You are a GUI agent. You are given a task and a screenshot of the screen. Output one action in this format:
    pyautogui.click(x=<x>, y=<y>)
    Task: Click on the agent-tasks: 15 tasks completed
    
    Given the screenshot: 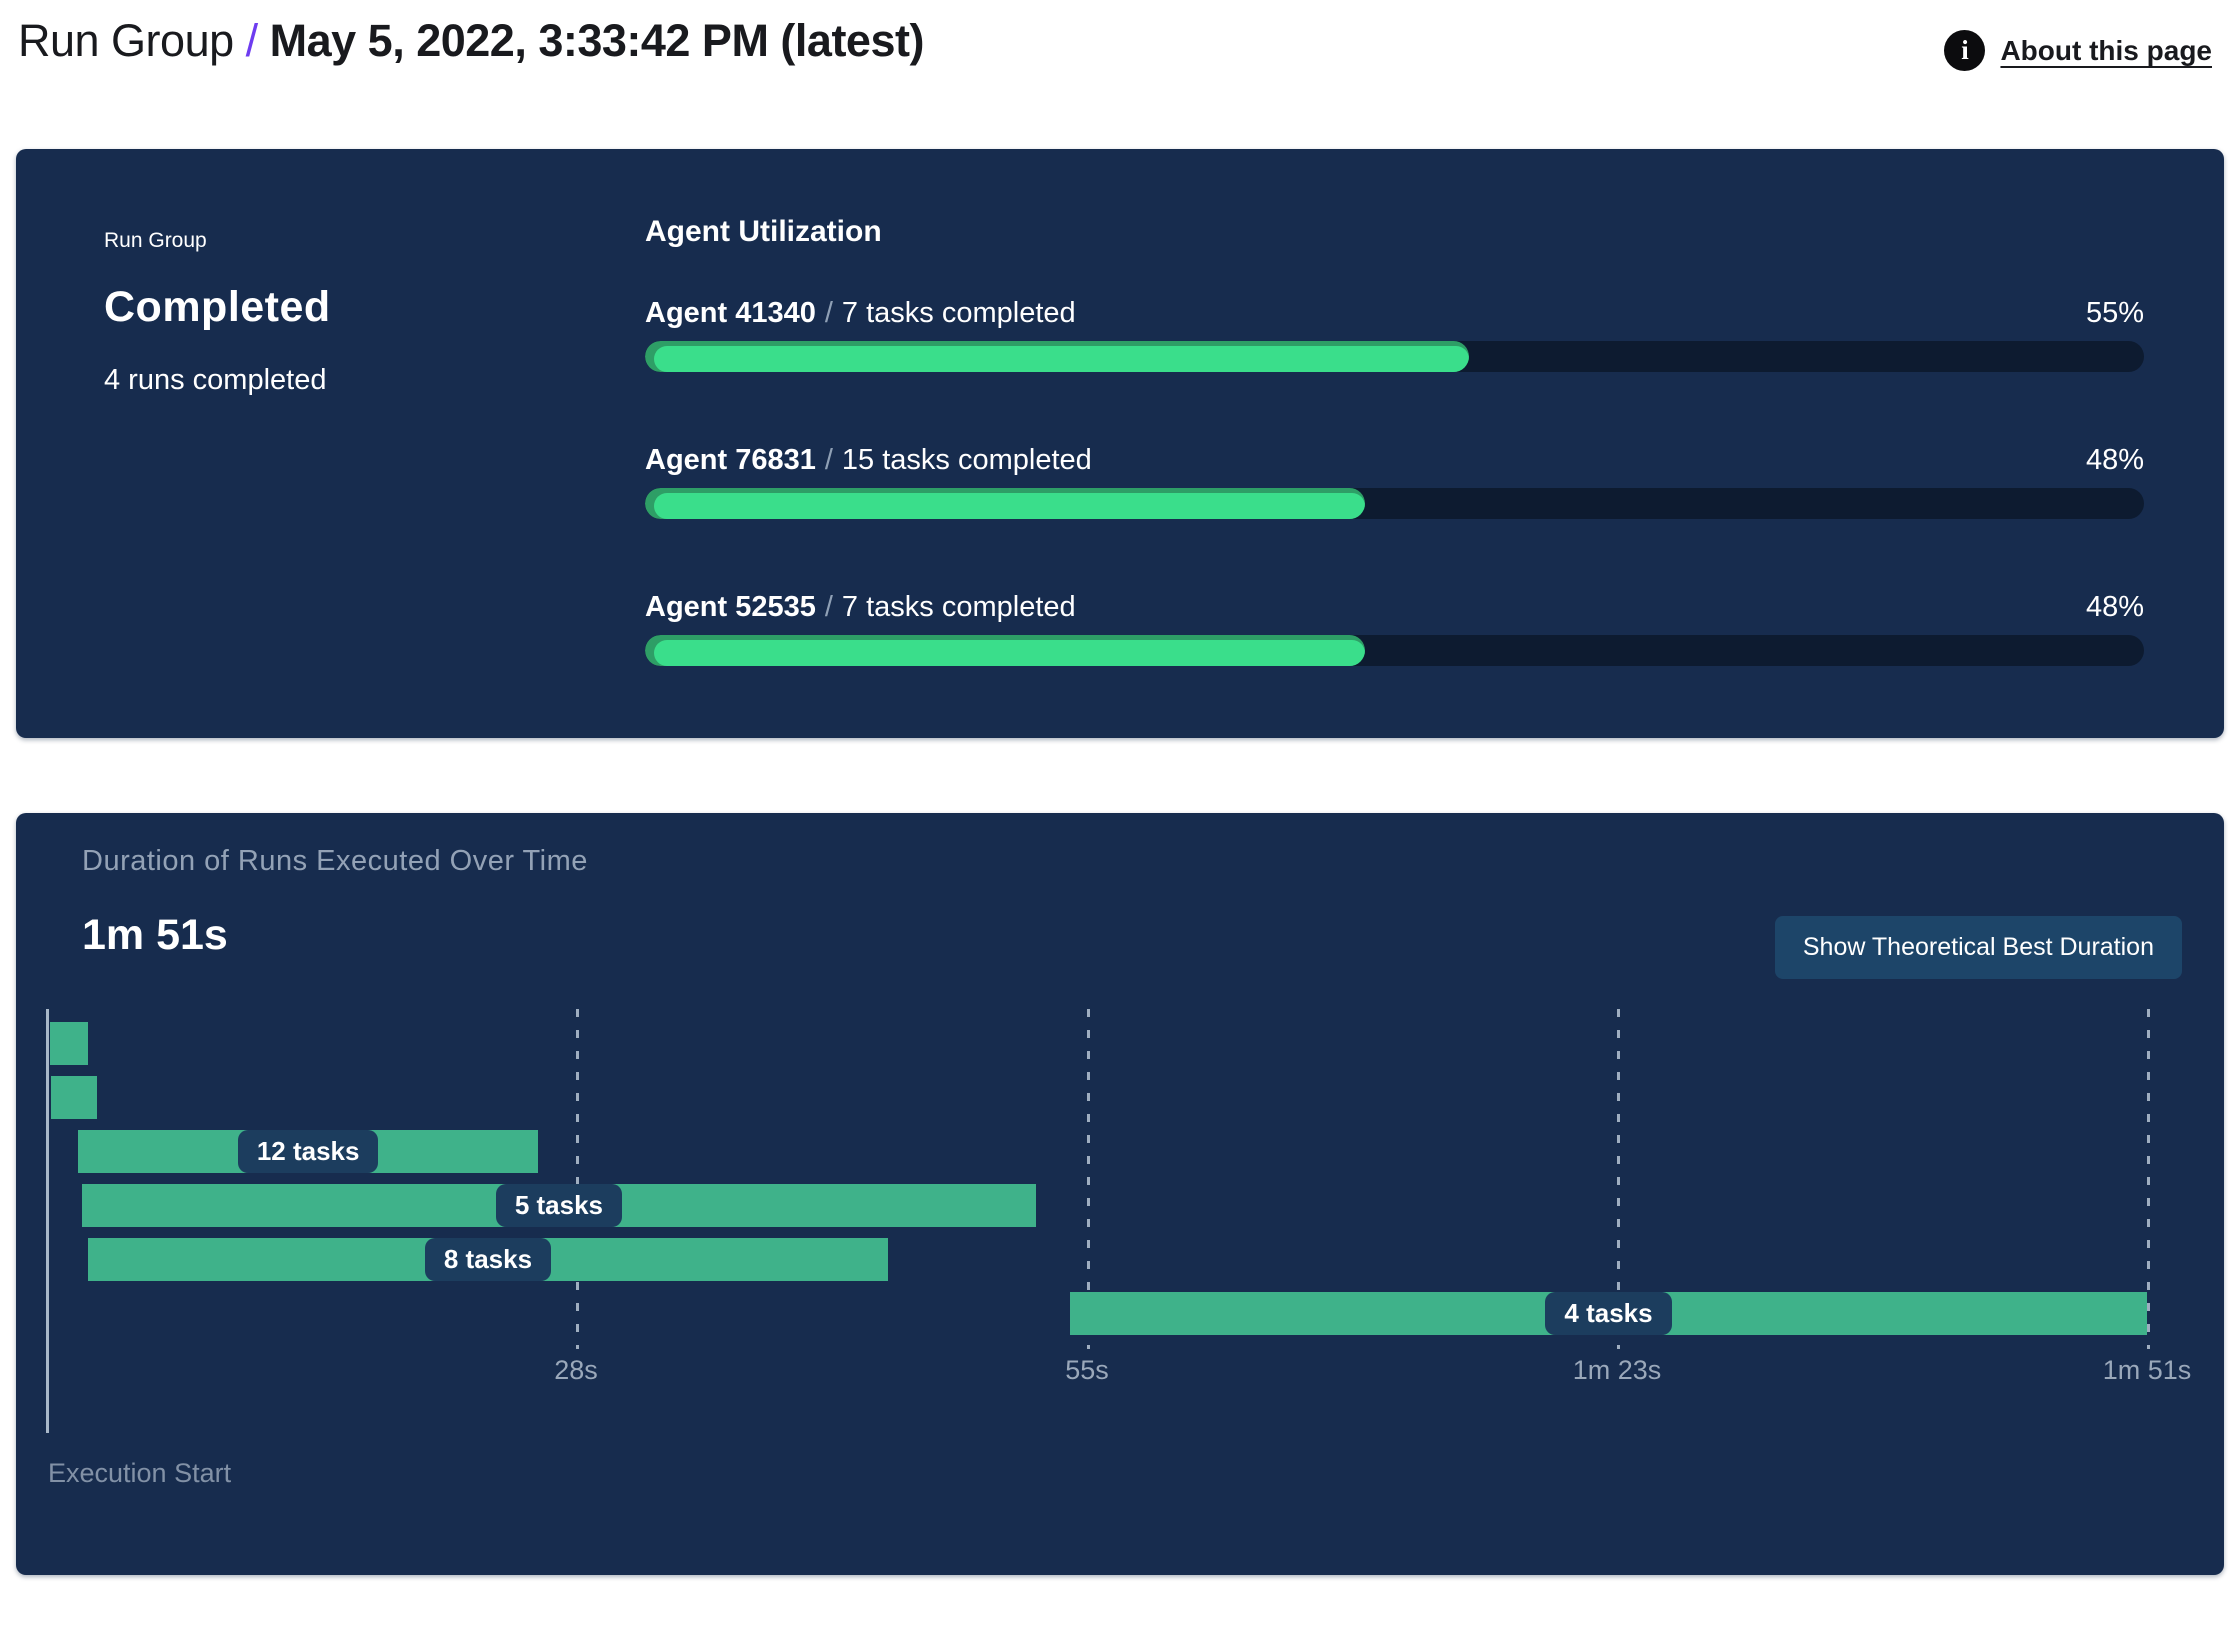 What is the action you would take?
    pyautogui.click(x=966, y=460)
    